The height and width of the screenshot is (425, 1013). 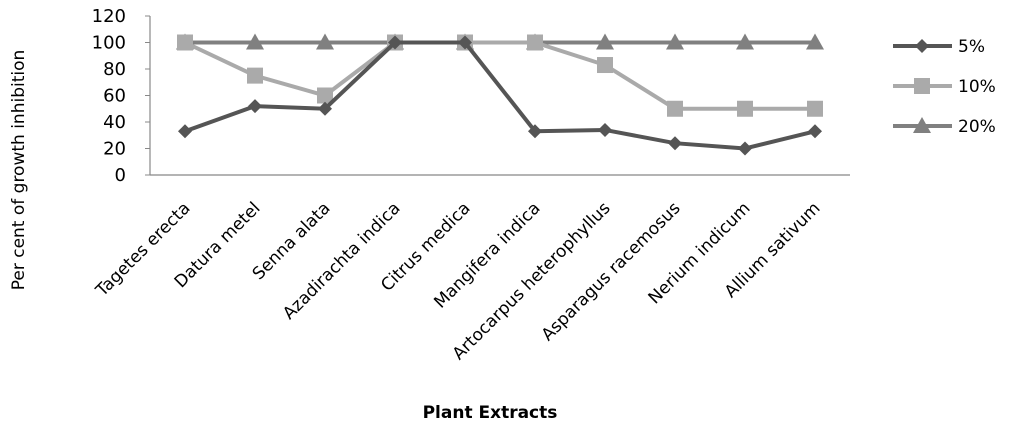 I want to click on legend-label: 10%, so click(x=977, y=87).